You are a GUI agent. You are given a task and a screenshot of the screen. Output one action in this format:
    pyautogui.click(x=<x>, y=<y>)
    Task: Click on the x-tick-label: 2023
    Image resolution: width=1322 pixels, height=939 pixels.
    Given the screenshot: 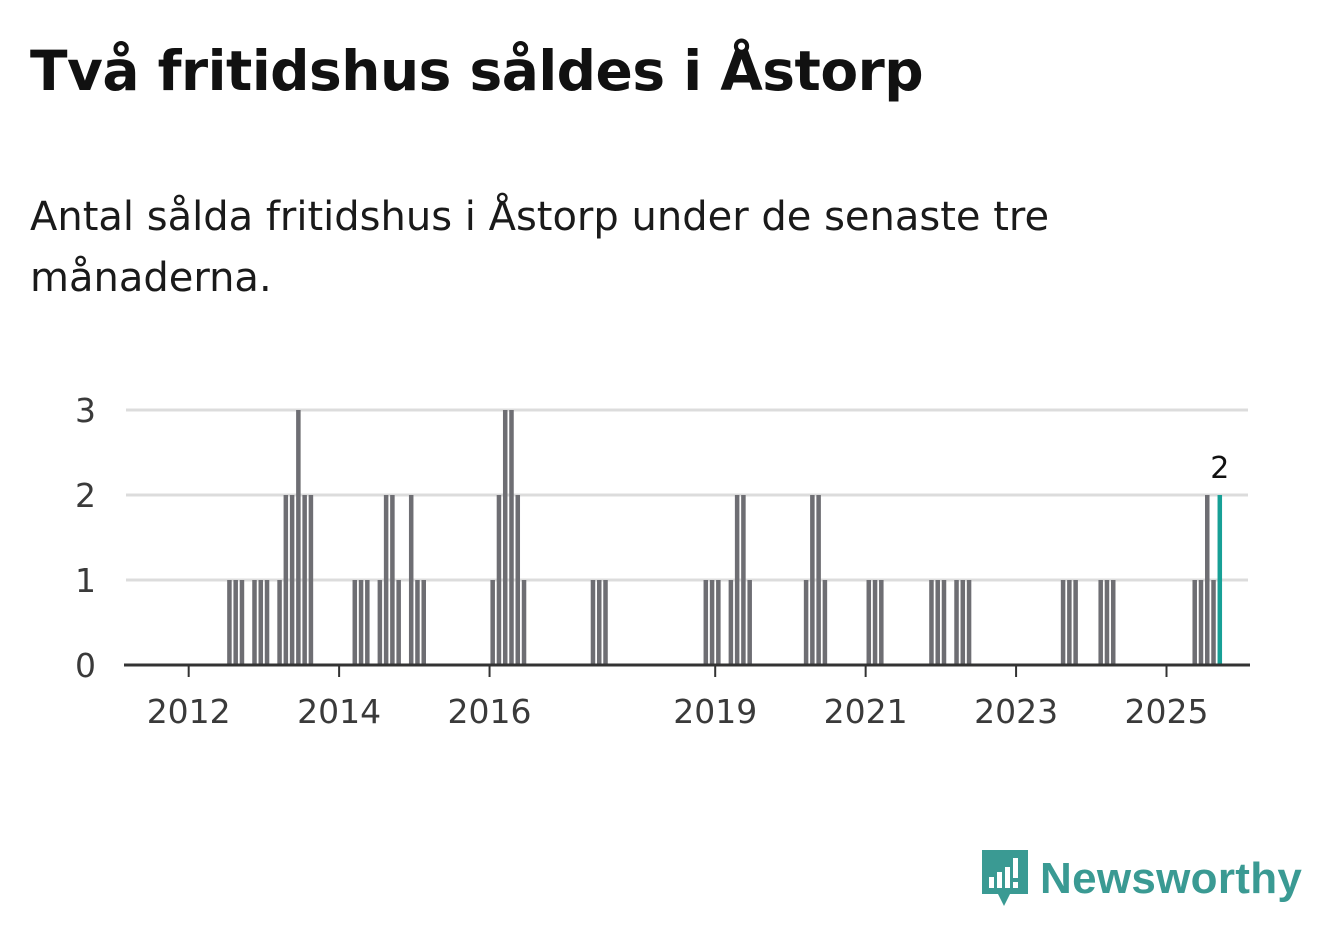 What is the action you would take?
    pyautogui.click(x=1016, y=711)
    